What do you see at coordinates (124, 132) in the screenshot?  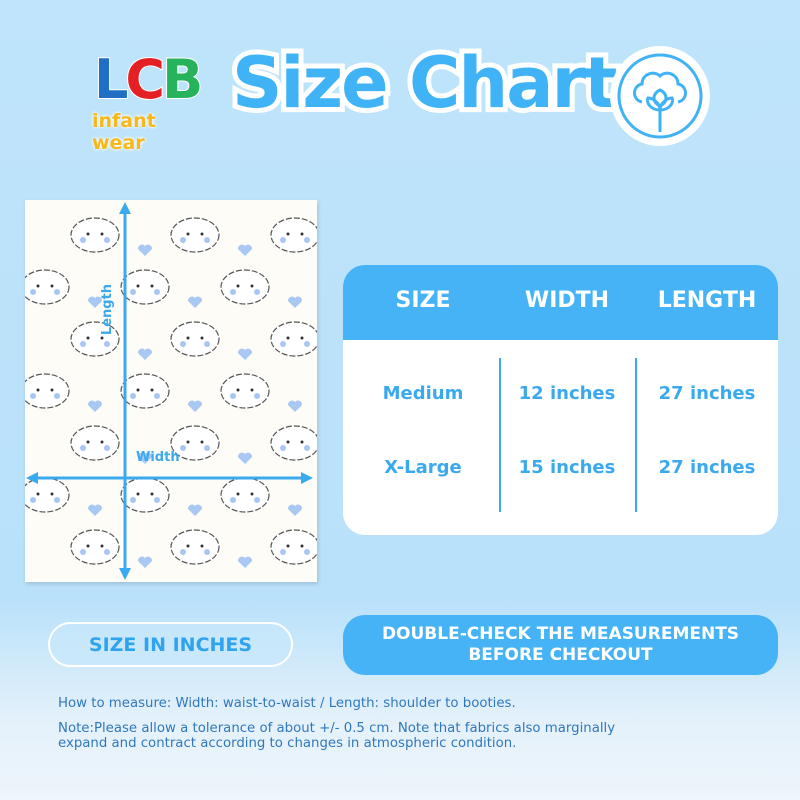 I see `logo-tagline: infant wear` at bounding box center [124, 132].